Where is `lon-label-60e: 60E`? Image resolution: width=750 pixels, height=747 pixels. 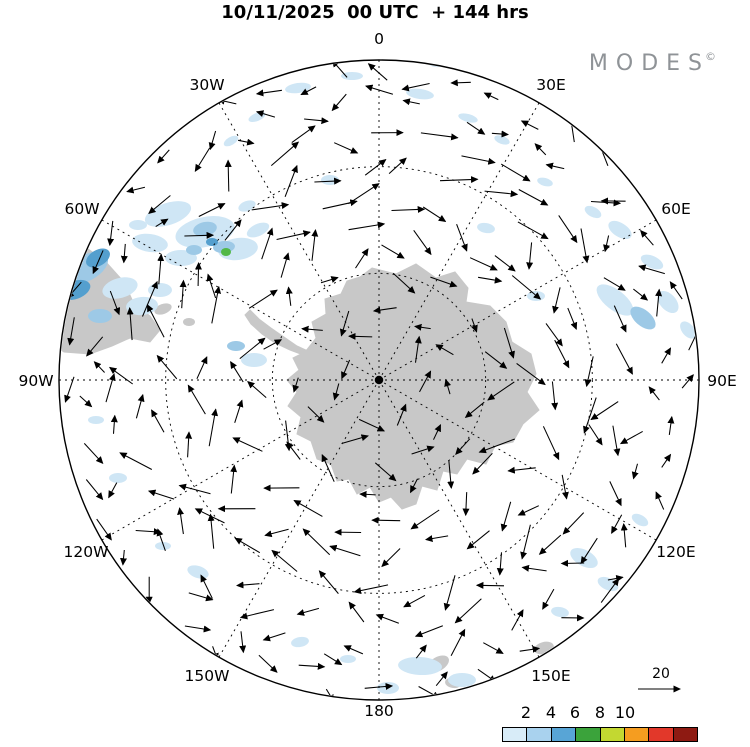 lon-label-60e: 60E is located at coordinates (676, 209).